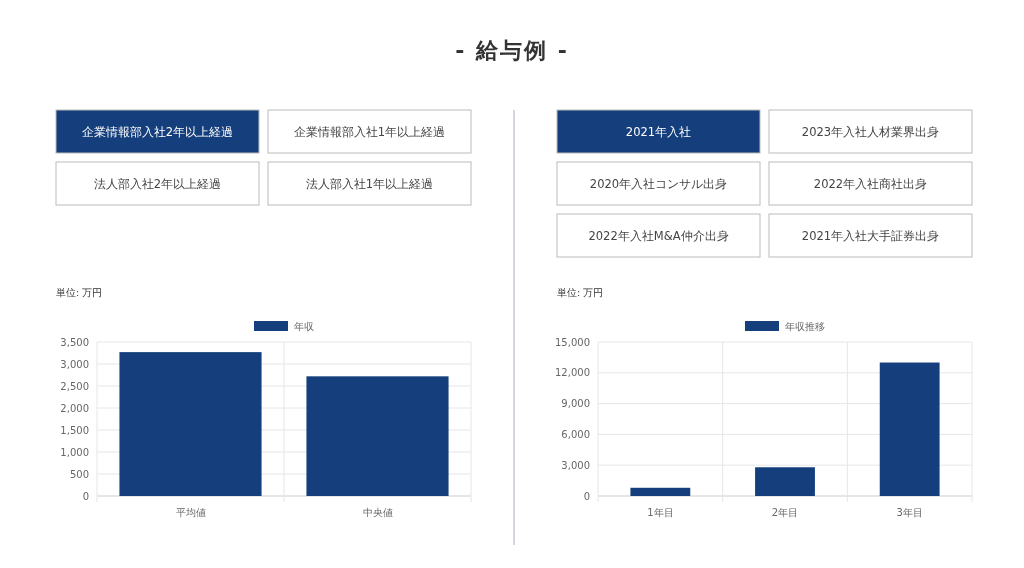 The width and height of the screenshot is (1024, 568). What do you see at coordinates (304, 326) in the screenshot?
I see `legend-label: 年収` at bounding box center [304, 326].